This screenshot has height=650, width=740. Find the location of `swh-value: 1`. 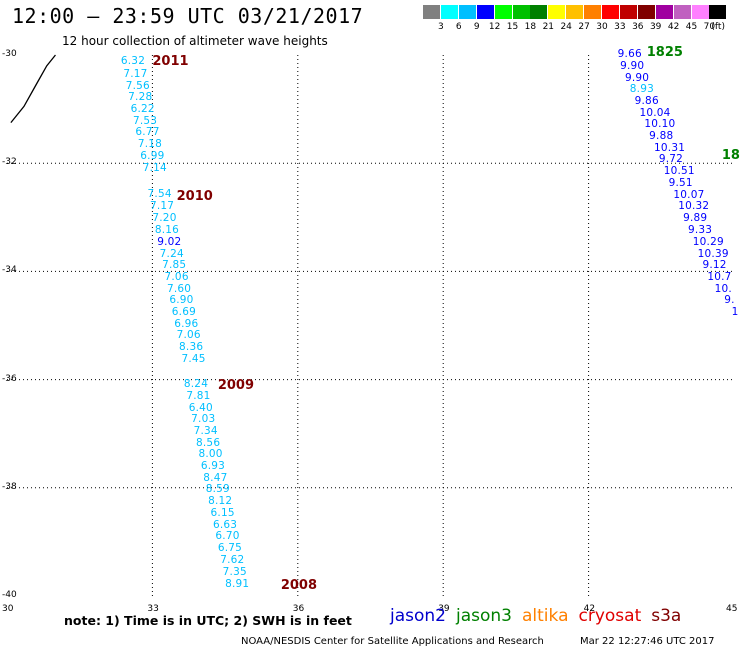

swh-value: 1 is located at coordinates (735, 311).